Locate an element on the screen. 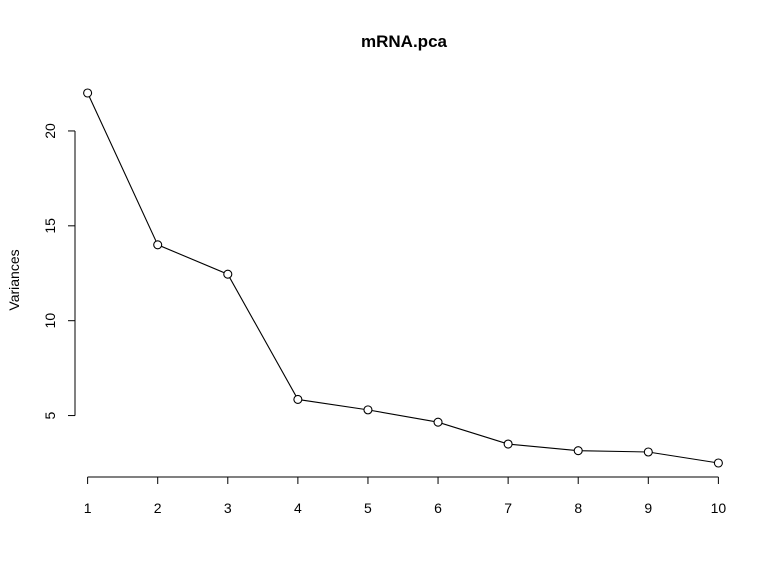 The image size is (768, 576). y-tick-label: 5 is located at coordinates (50, 415).